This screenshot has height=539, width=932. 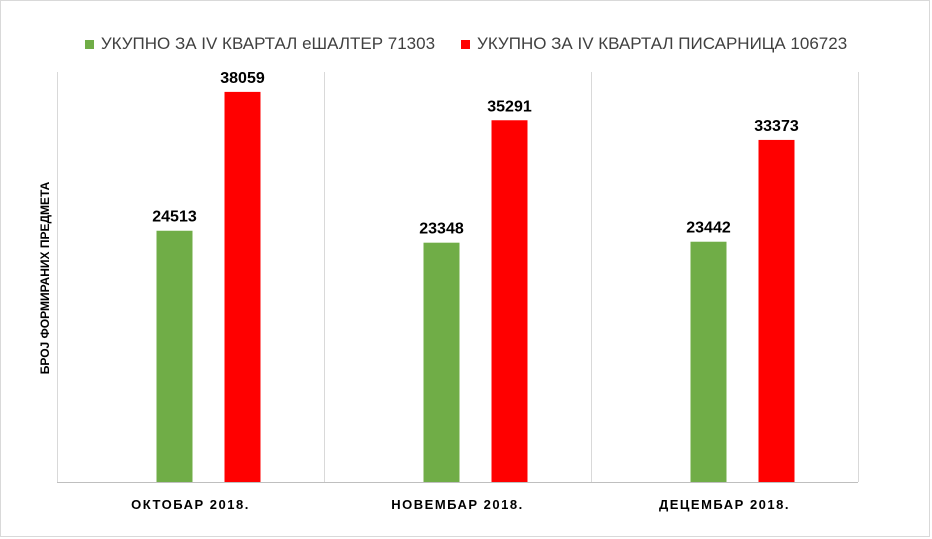 I want to click on data-label: 23442, so click(x=708, y=228).